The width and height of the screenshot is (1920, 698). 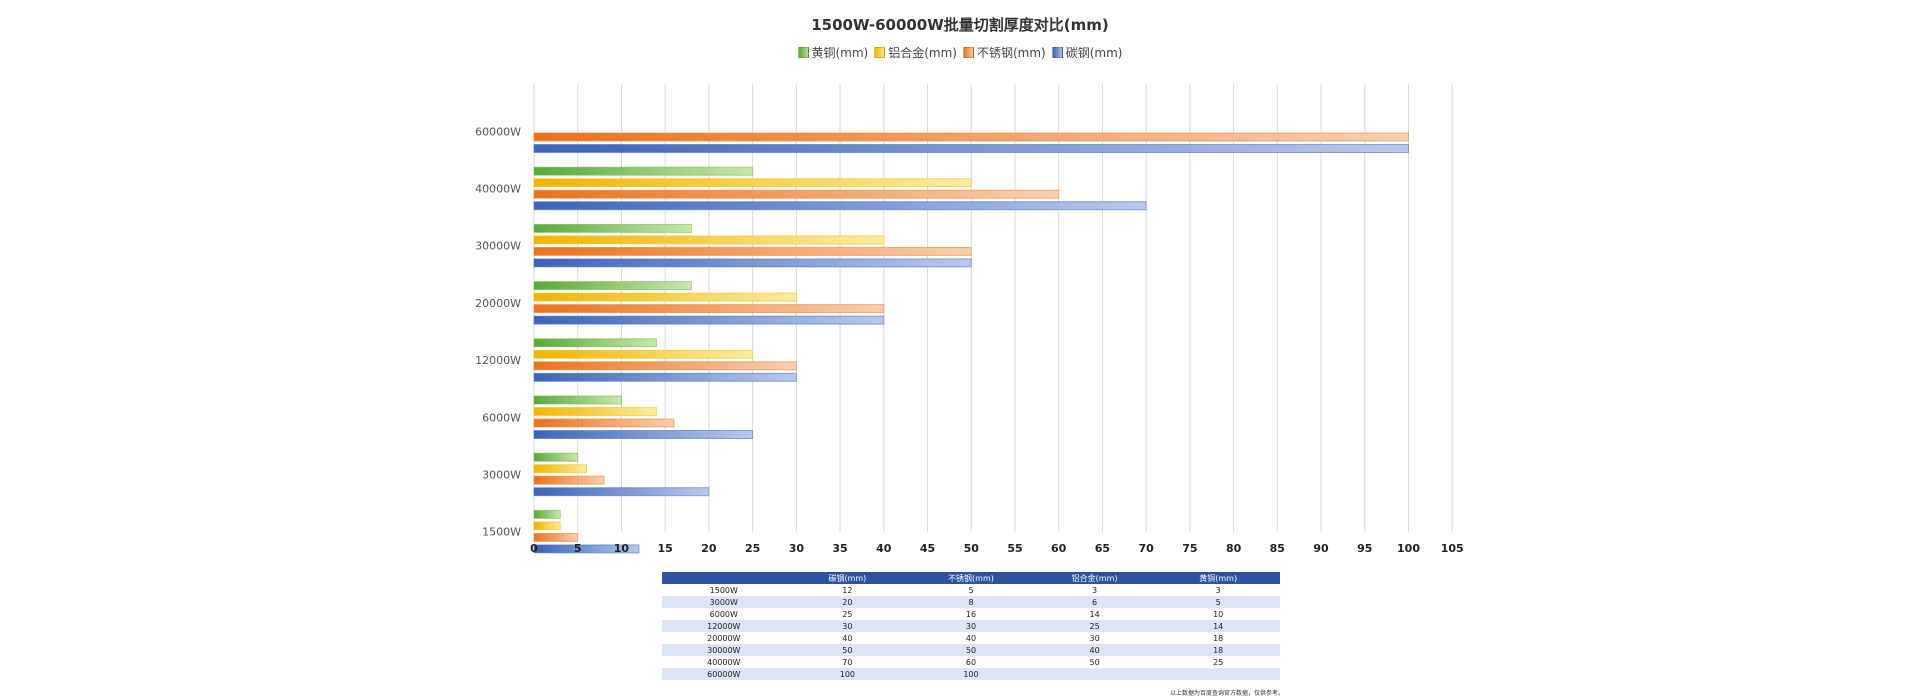 I want to click on table-header-cell: 不锈钢(mm), so click(x=971, y=578).